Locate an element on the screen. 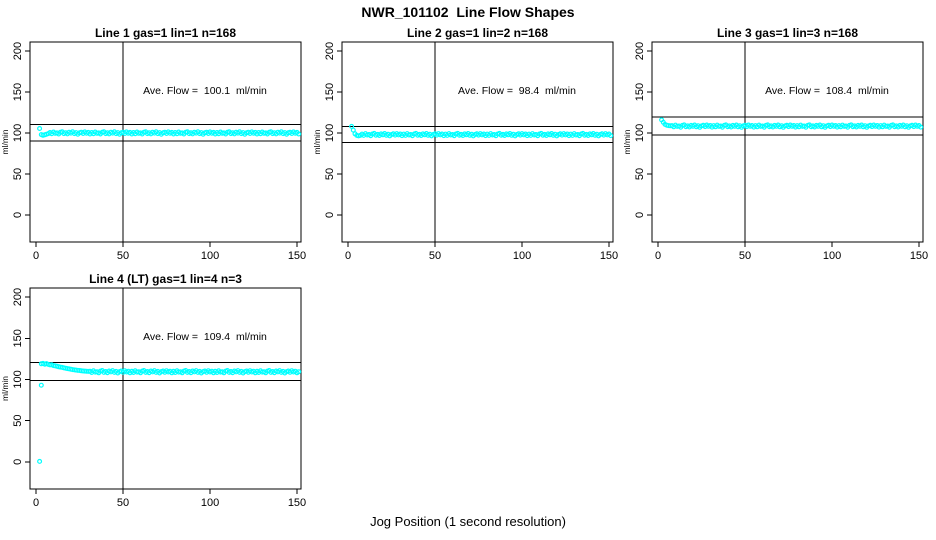 Image resolution: width=936 pixels, height=540 pixels. panel-1-y-tick-label: 150 is located at coordinates (18, 92).